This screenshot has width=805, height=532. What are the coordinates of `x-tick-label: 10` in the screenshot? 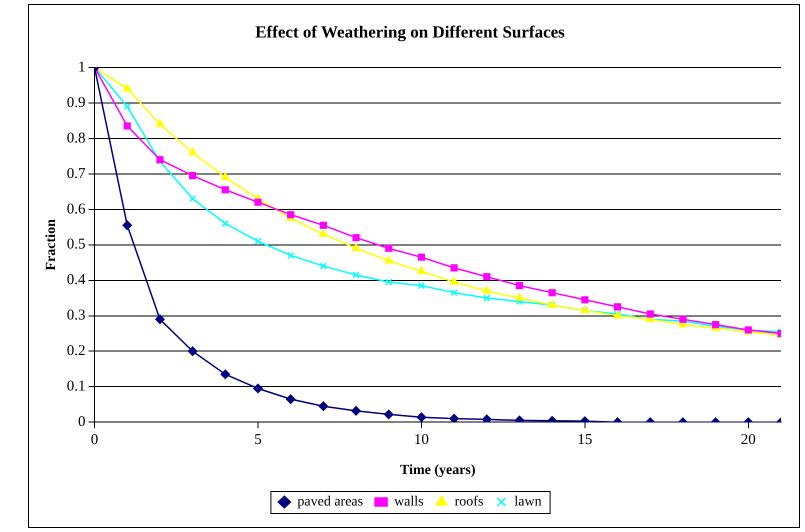 It's located at (421, 440).